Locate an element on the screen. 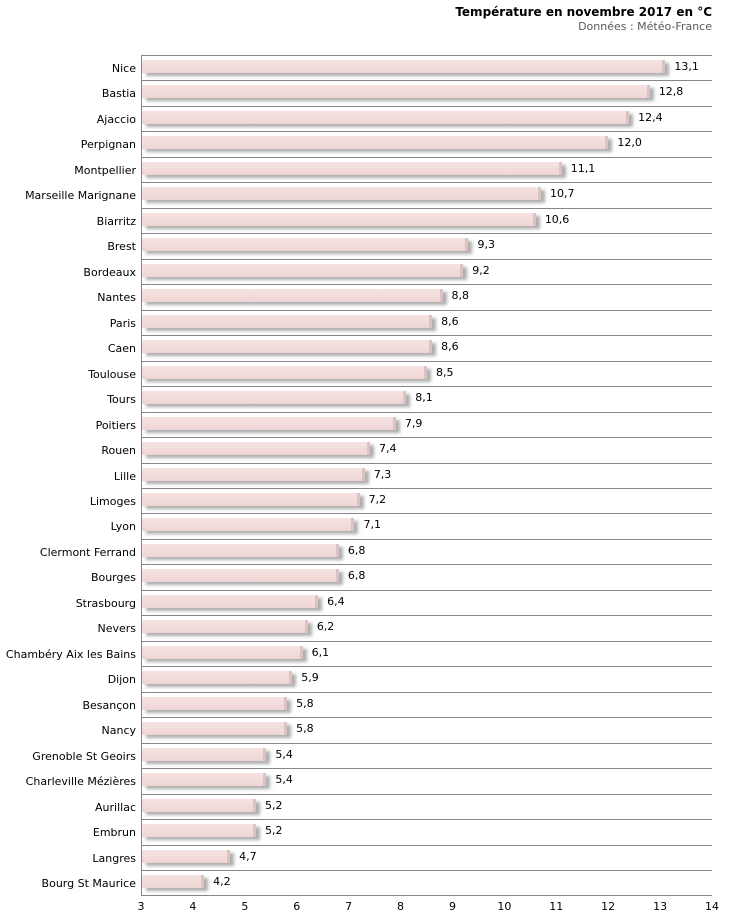 This screenshot has width=730, height=921. bar-track: 7,3 is located at coordinates (427, 476).